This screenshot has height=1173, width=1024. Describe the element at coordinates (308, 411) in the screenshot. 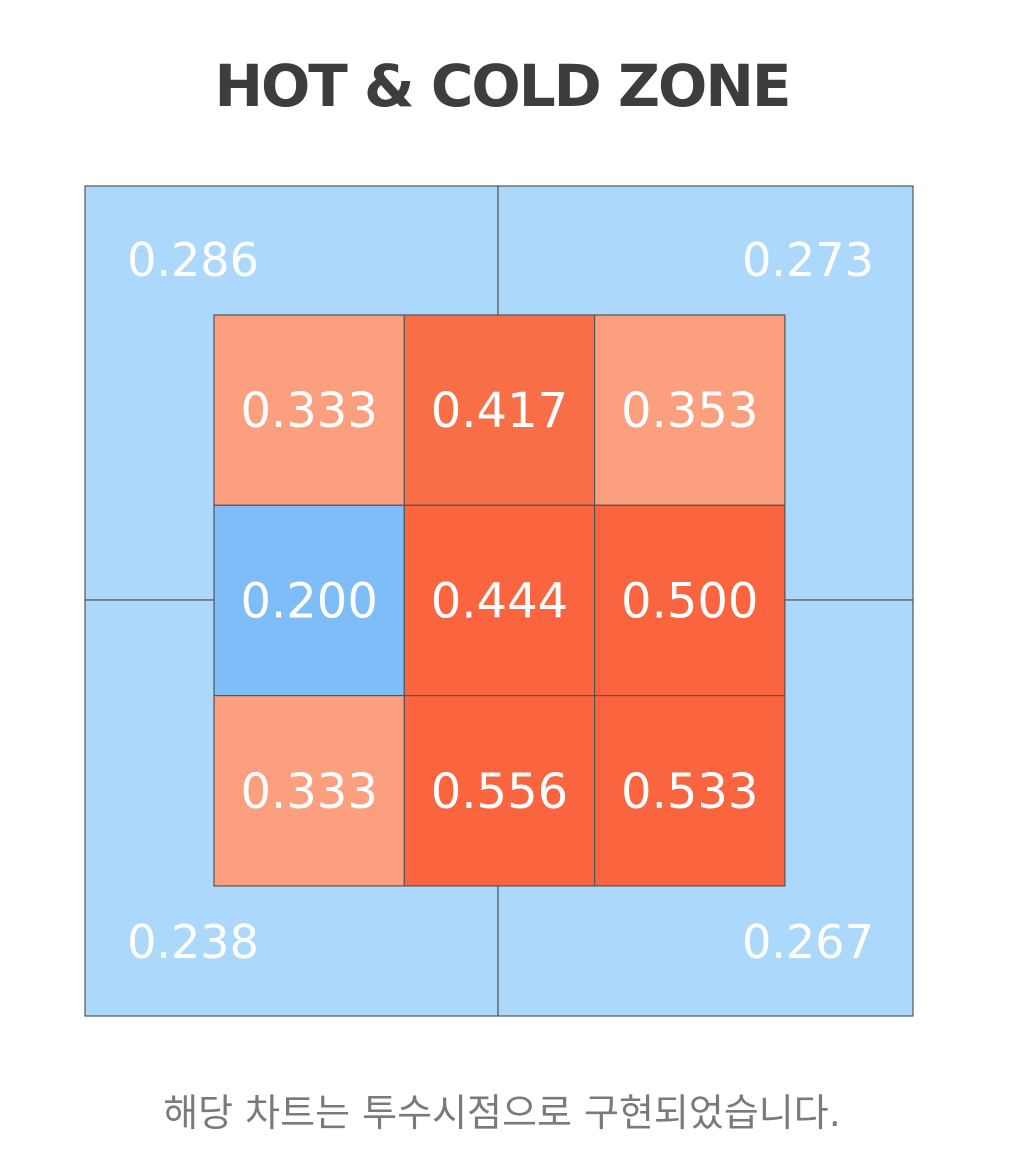

I see `inner-cell-value-r1-c1: 0.333` at that location.